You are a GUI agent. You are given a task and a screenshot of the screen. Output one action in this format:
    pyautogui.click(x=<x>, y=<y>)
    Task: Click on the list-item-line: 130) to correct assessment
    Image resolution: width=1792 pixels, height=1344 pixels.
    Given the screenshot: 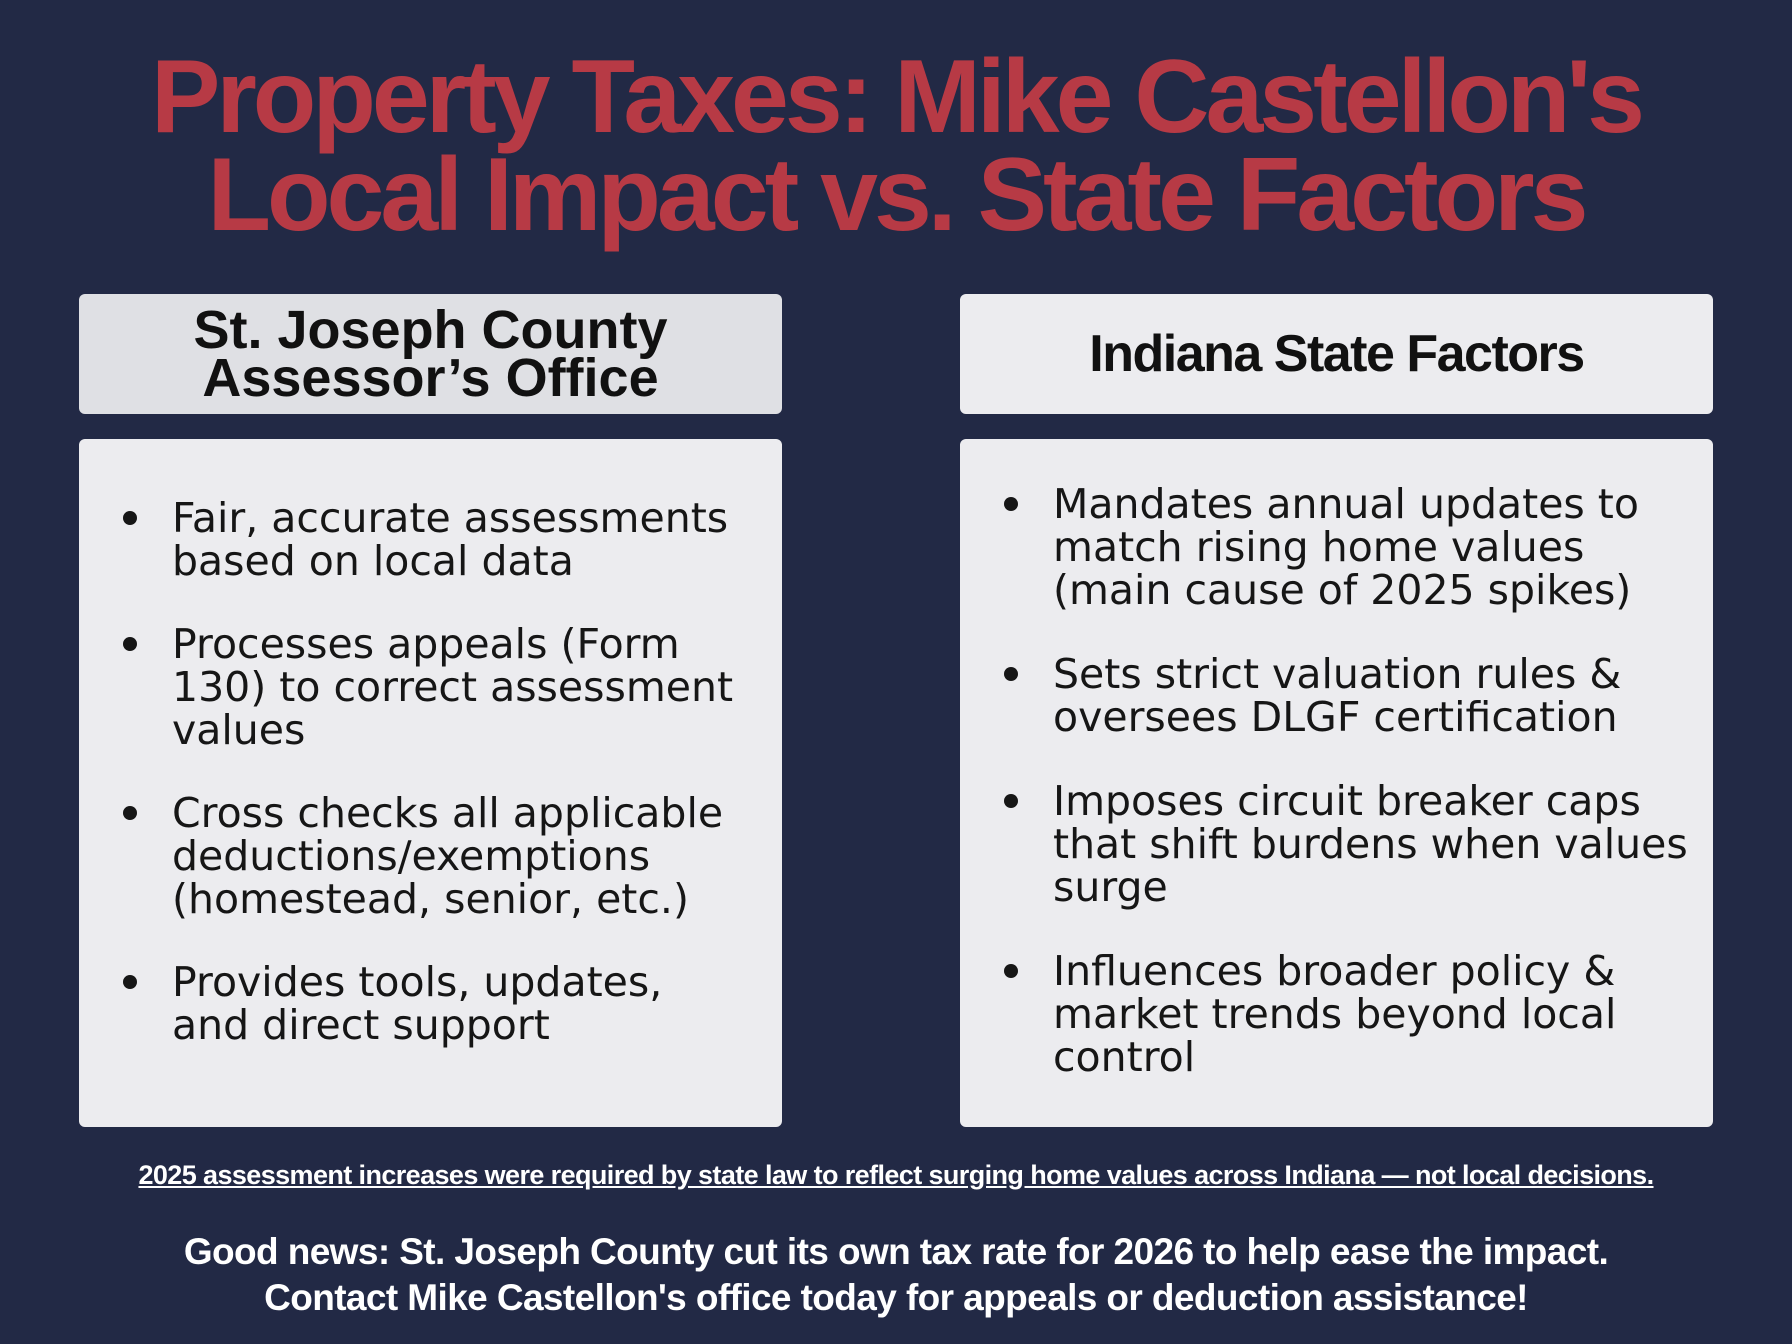 What is the action you would take?
    pyautogui.click(x=453, y=687)
    